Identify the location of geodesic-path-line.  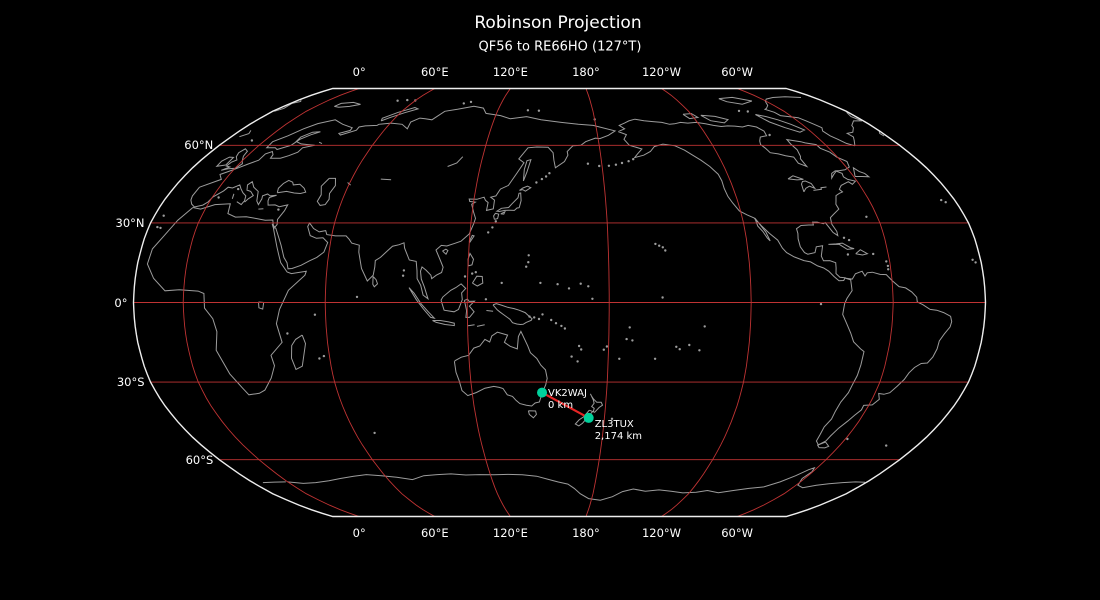
(565, 405).